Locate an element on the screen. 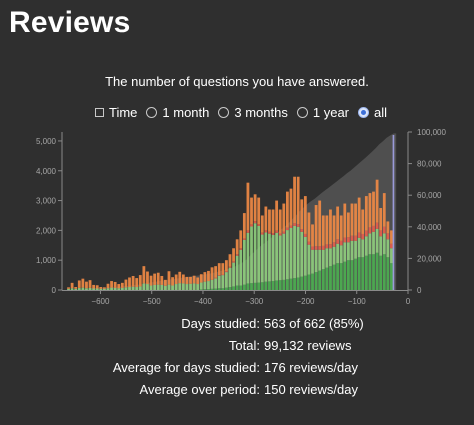  radio-3-months is located at coordinates (224, 112).